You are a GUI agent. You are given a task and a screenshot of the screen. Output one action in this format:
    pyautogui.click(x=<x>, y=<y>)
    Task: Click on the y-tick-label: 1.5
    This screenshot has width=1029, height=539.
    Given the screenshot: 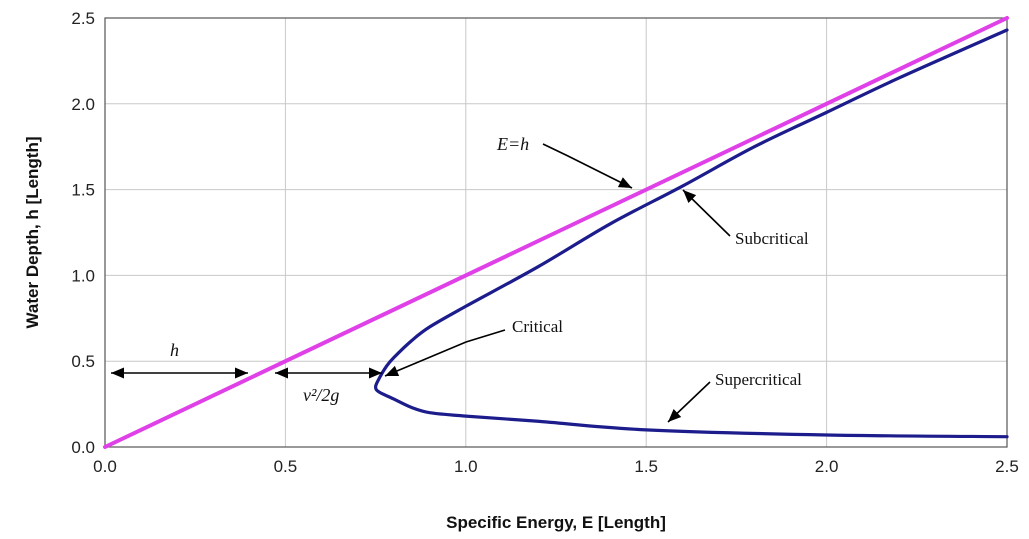 What is the action you would take?
    pyautogui.click(x=83, y=190)
    